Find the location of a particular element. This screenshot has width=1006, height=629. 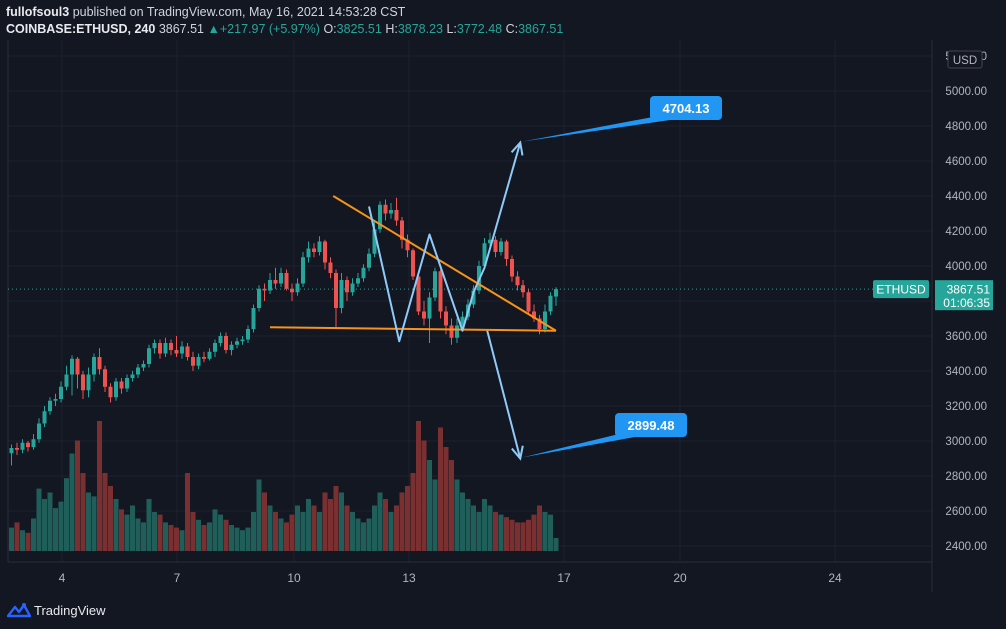

low-label: L: is located at coordinates (451, 29).